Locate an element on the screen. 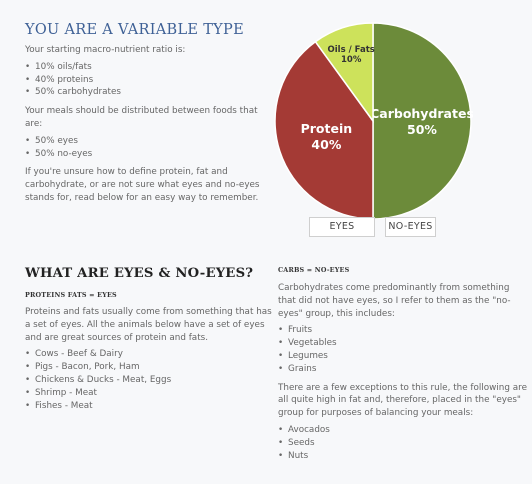 Image resolution: width=532 pixels, height=484 pixels. list-item: Cows - Beef & Dairy is located at coordinates (150, 354).